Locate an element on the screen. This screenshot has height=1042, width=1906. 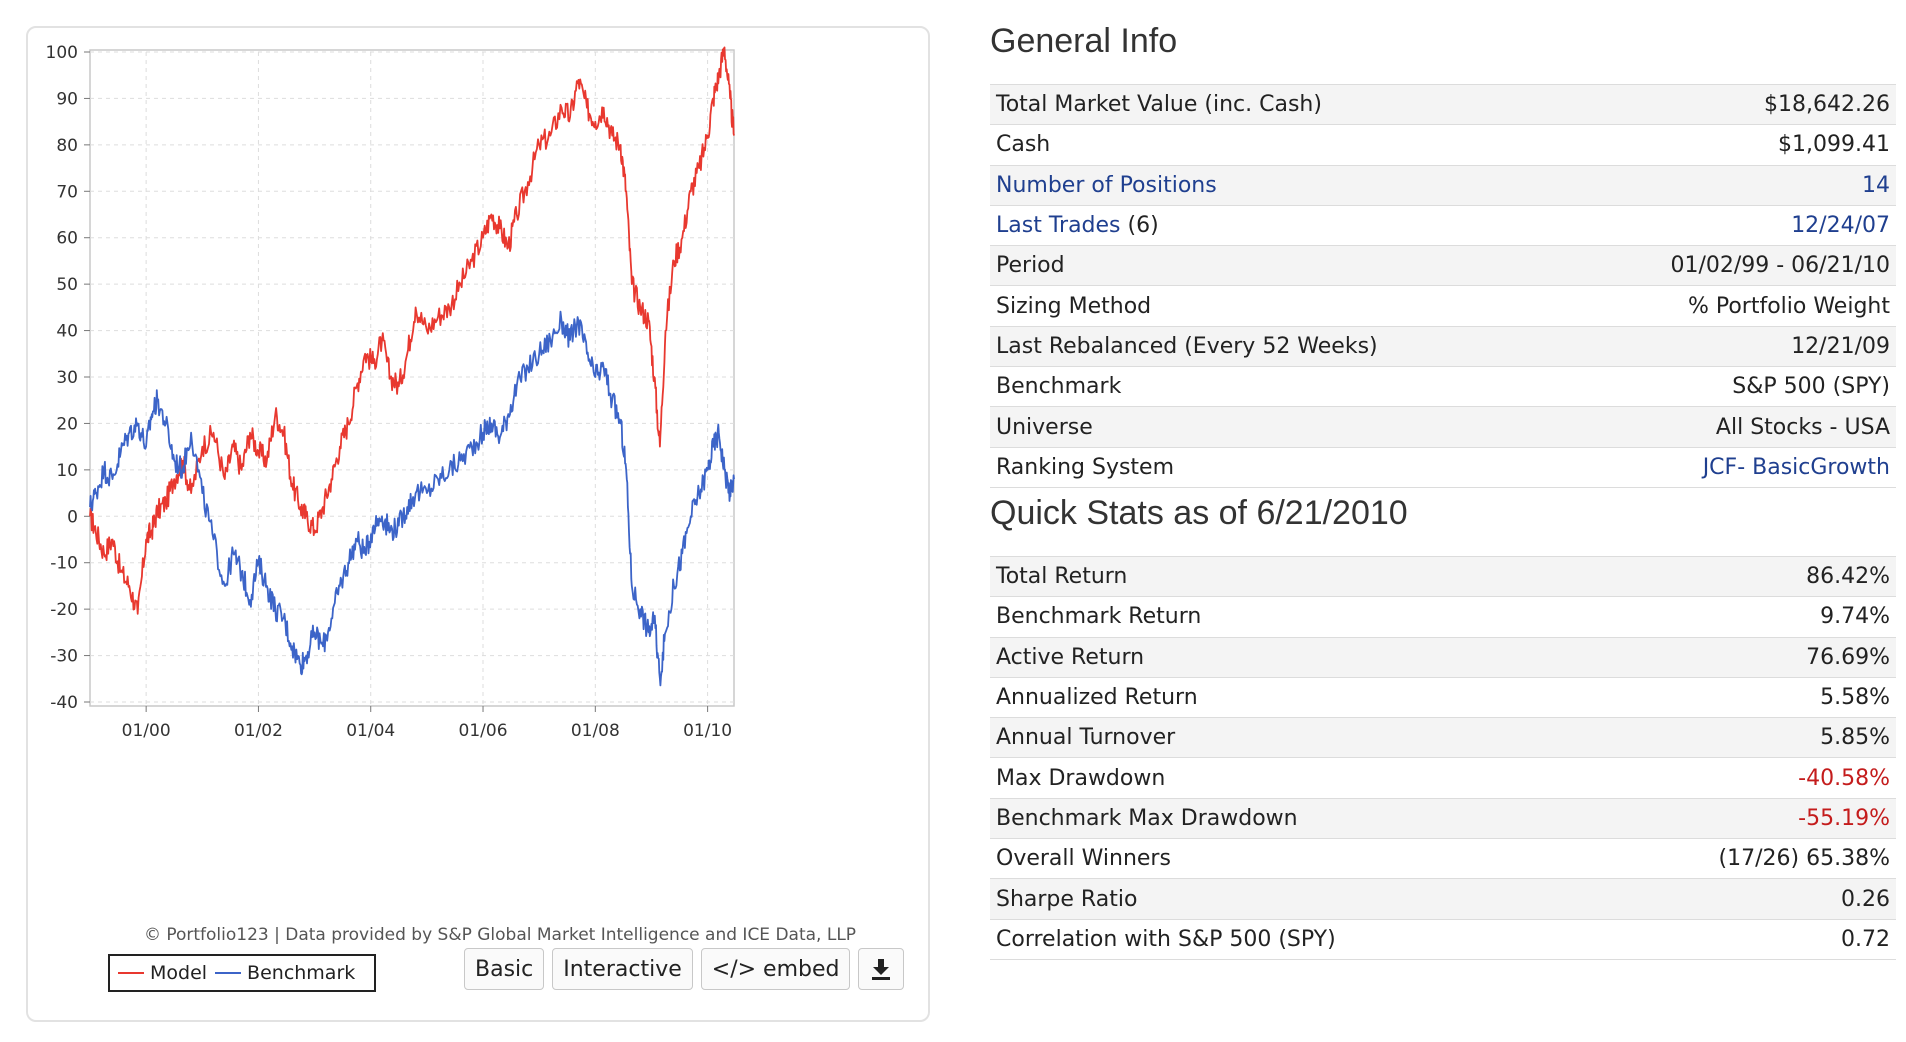
last-trades-count: (6) is located at coordinates (1143, 226).